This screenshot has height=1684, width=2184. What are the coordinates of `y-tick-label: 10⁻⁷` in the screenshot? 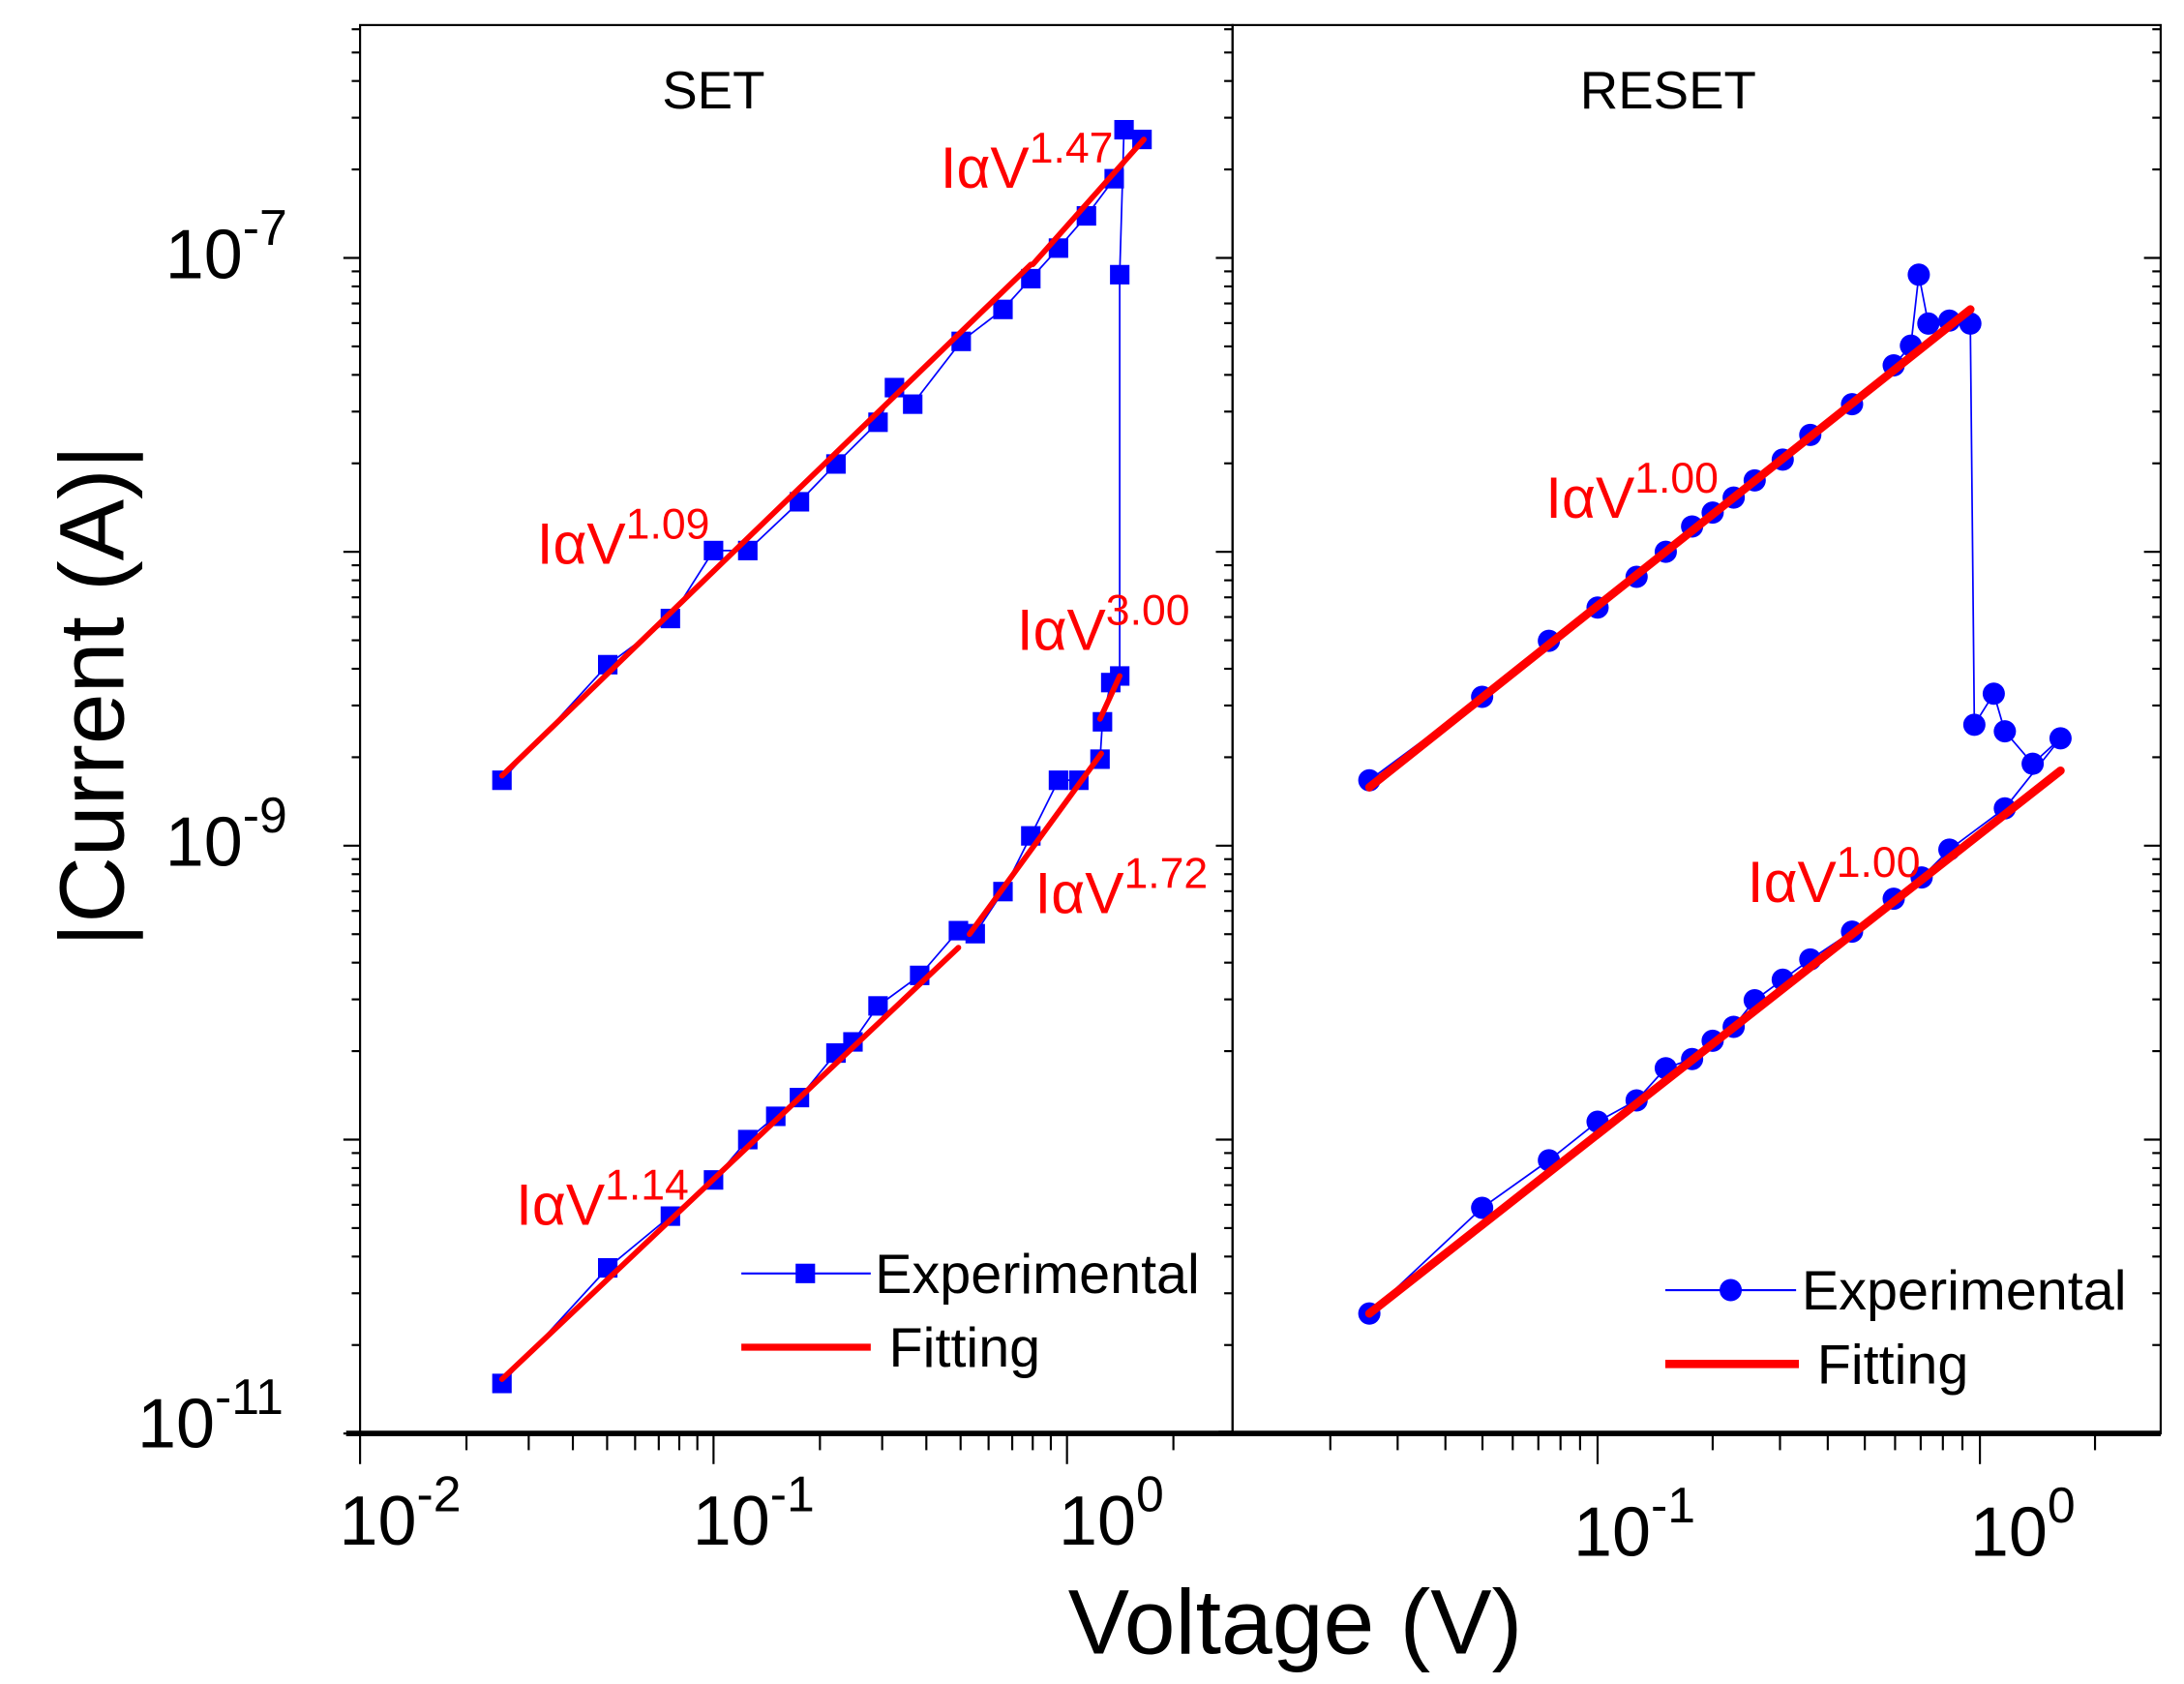 It's located at (226, 247).